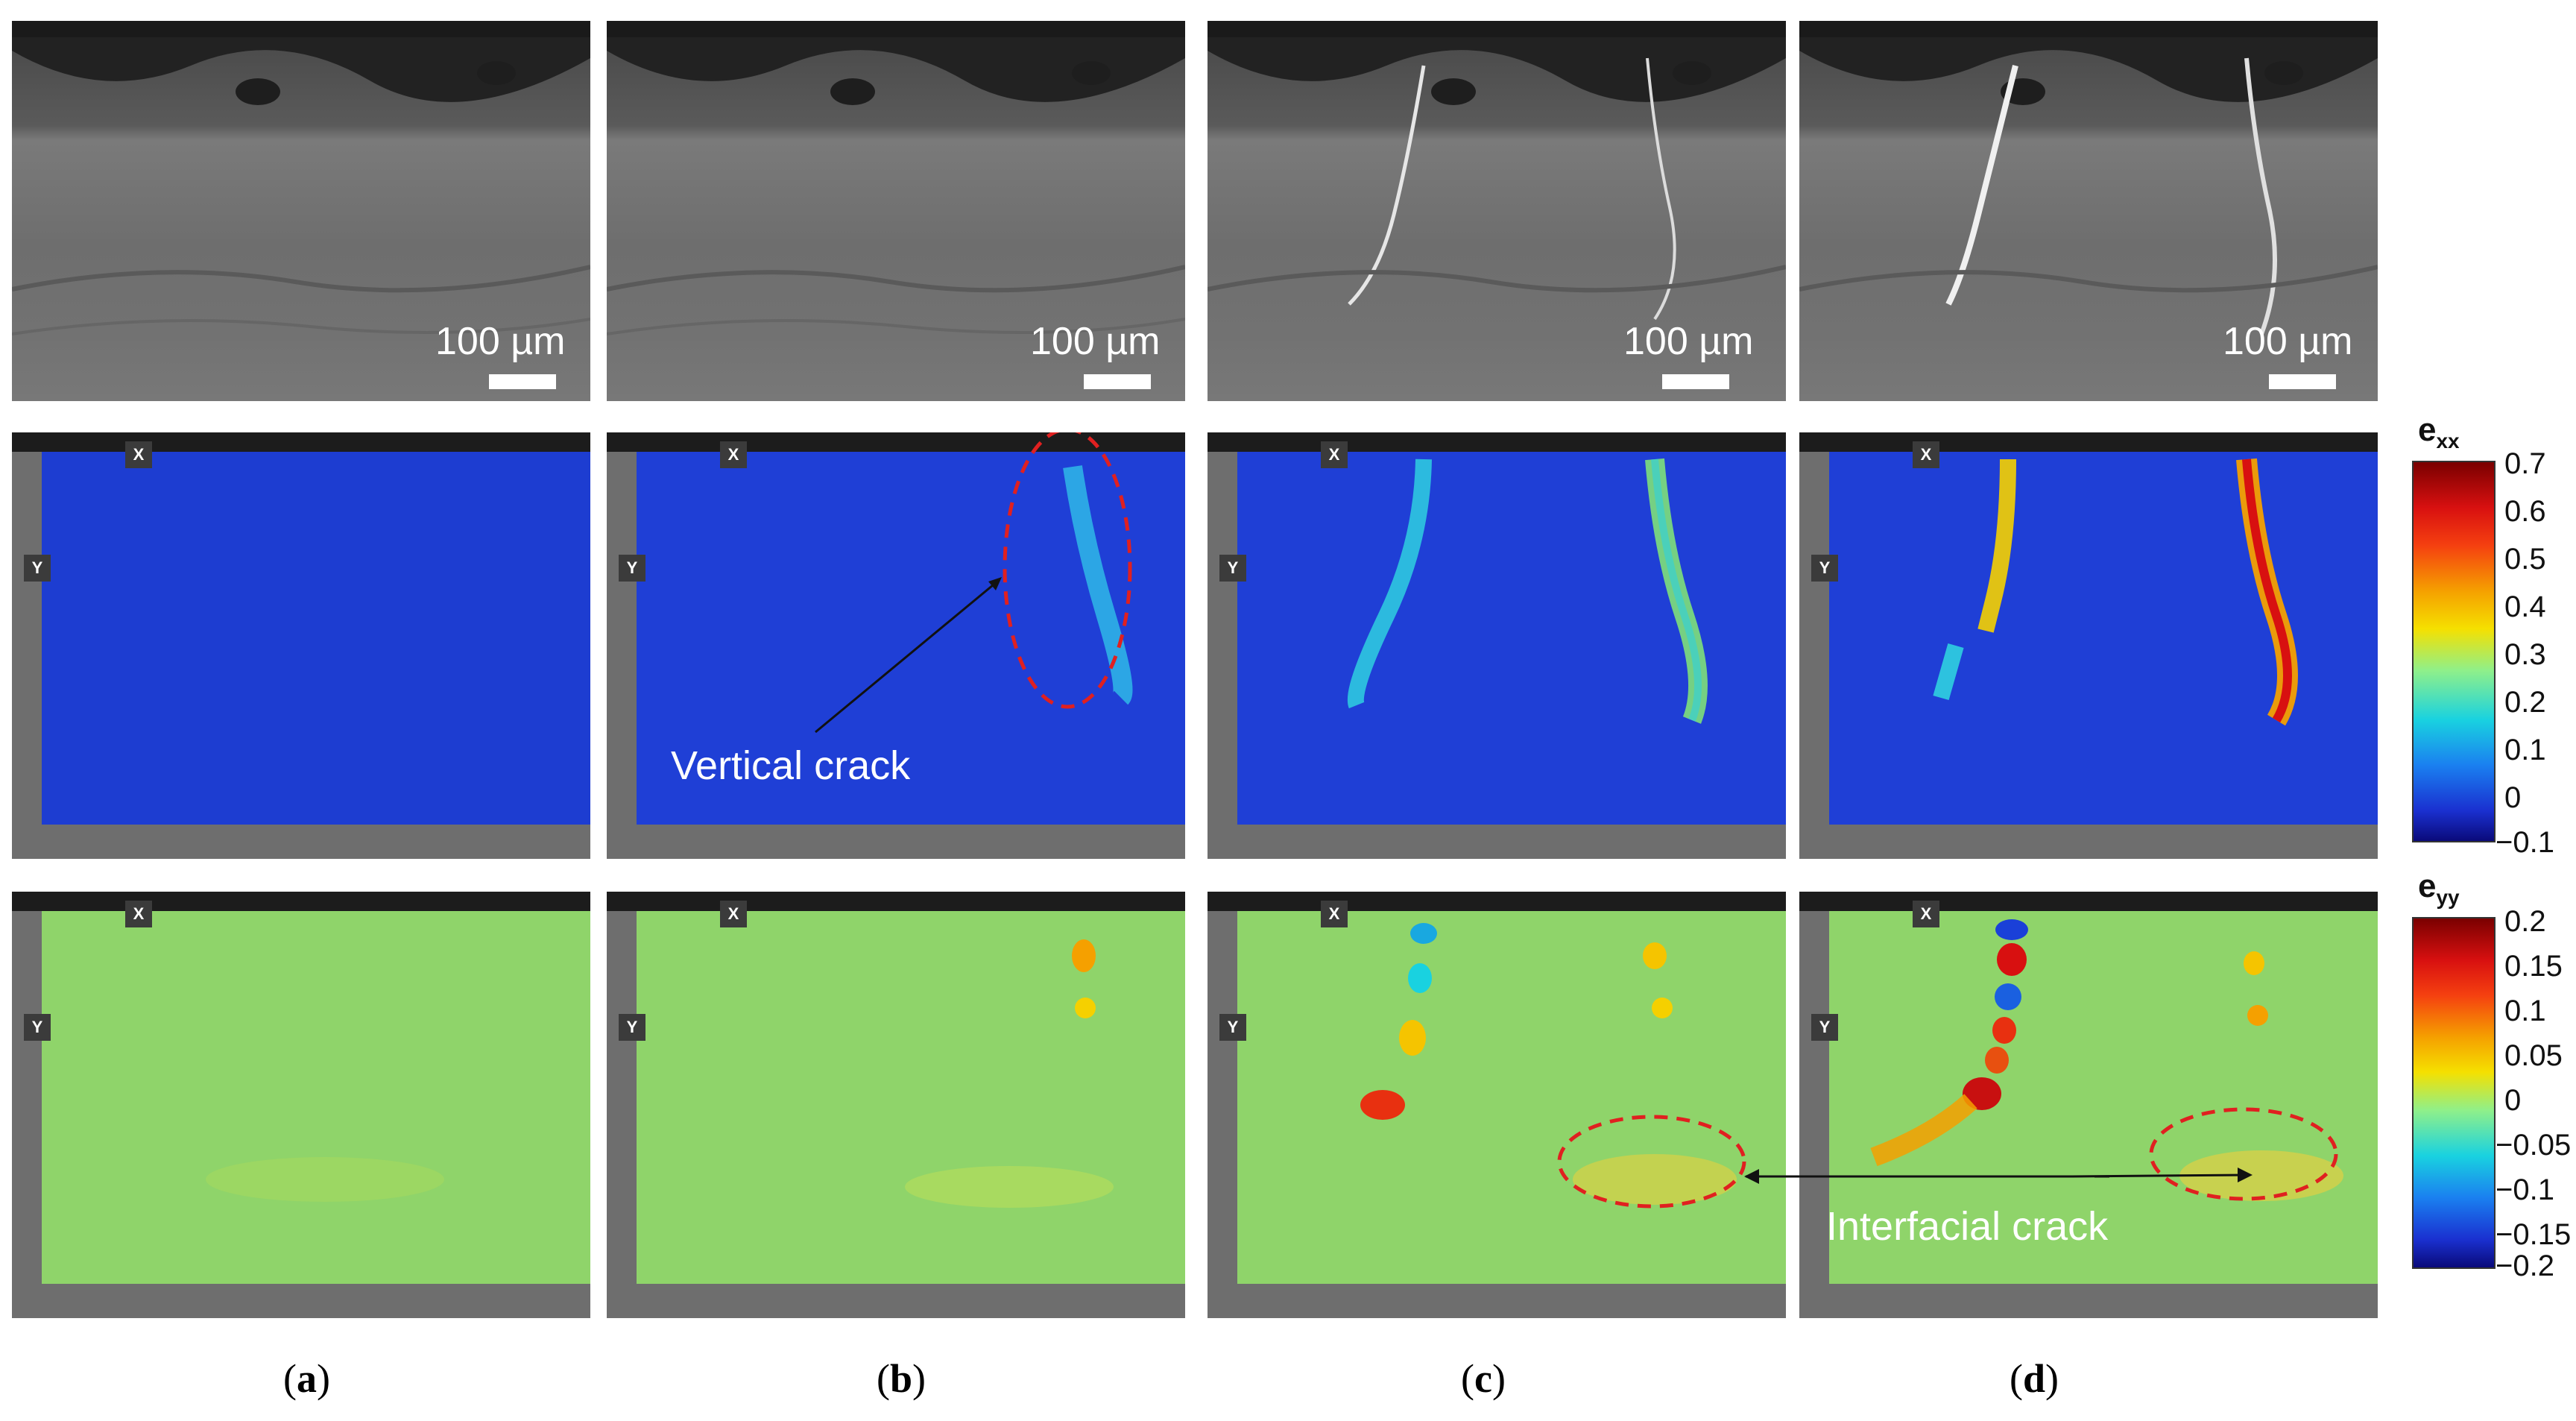  Describe the element at coordinates (2243, 1154) in the screenshot. I see `interfacial-ellipse-d` at that location.